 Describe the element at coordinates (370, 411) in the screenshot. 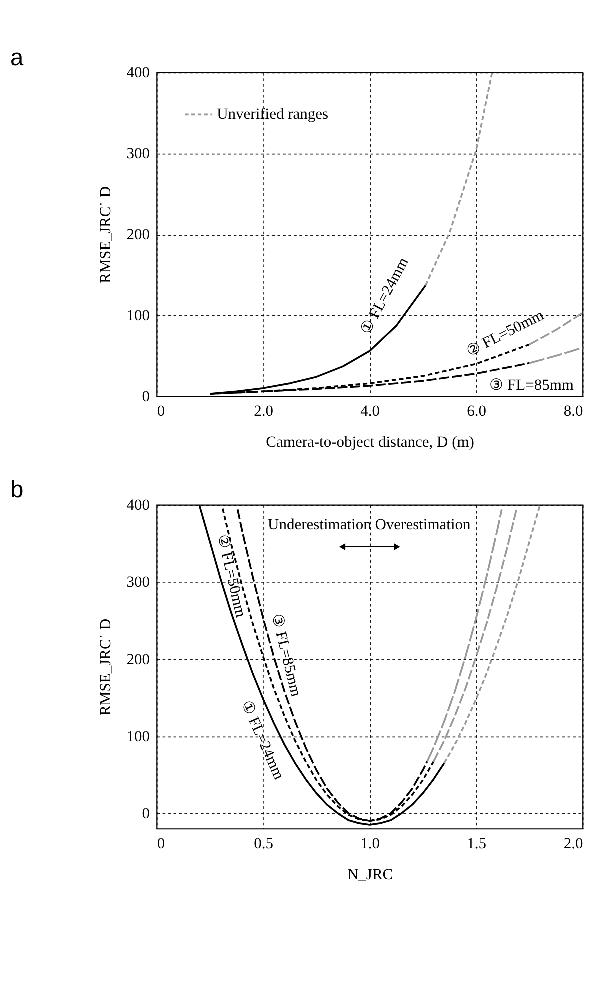

I see `x-tick-label: 4.0` at that location.